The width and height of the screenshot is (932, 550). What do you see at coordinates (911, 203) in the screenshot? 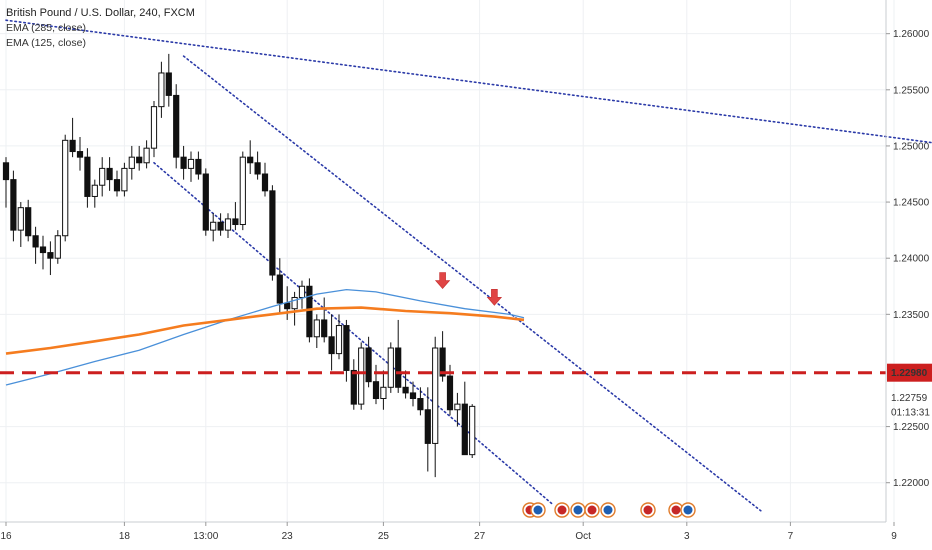
I see `price-tick-label: 1.24500` at bounding box center [911, 203].